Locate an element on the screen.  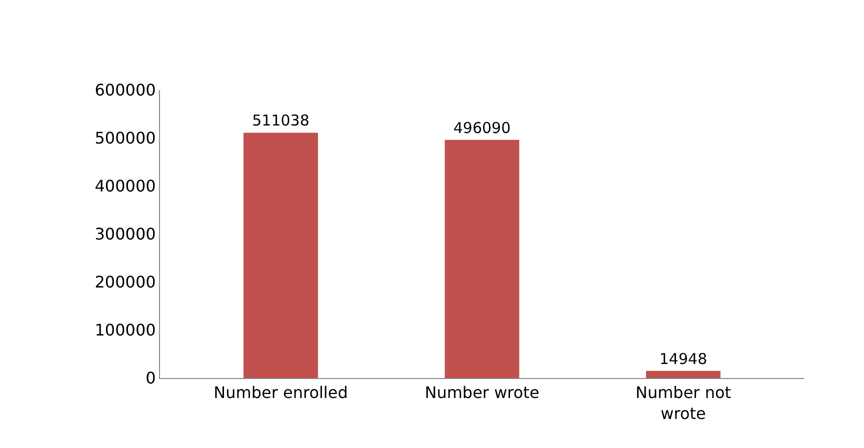
y-tick-label: 100000 is located at coordinates (125, 330).